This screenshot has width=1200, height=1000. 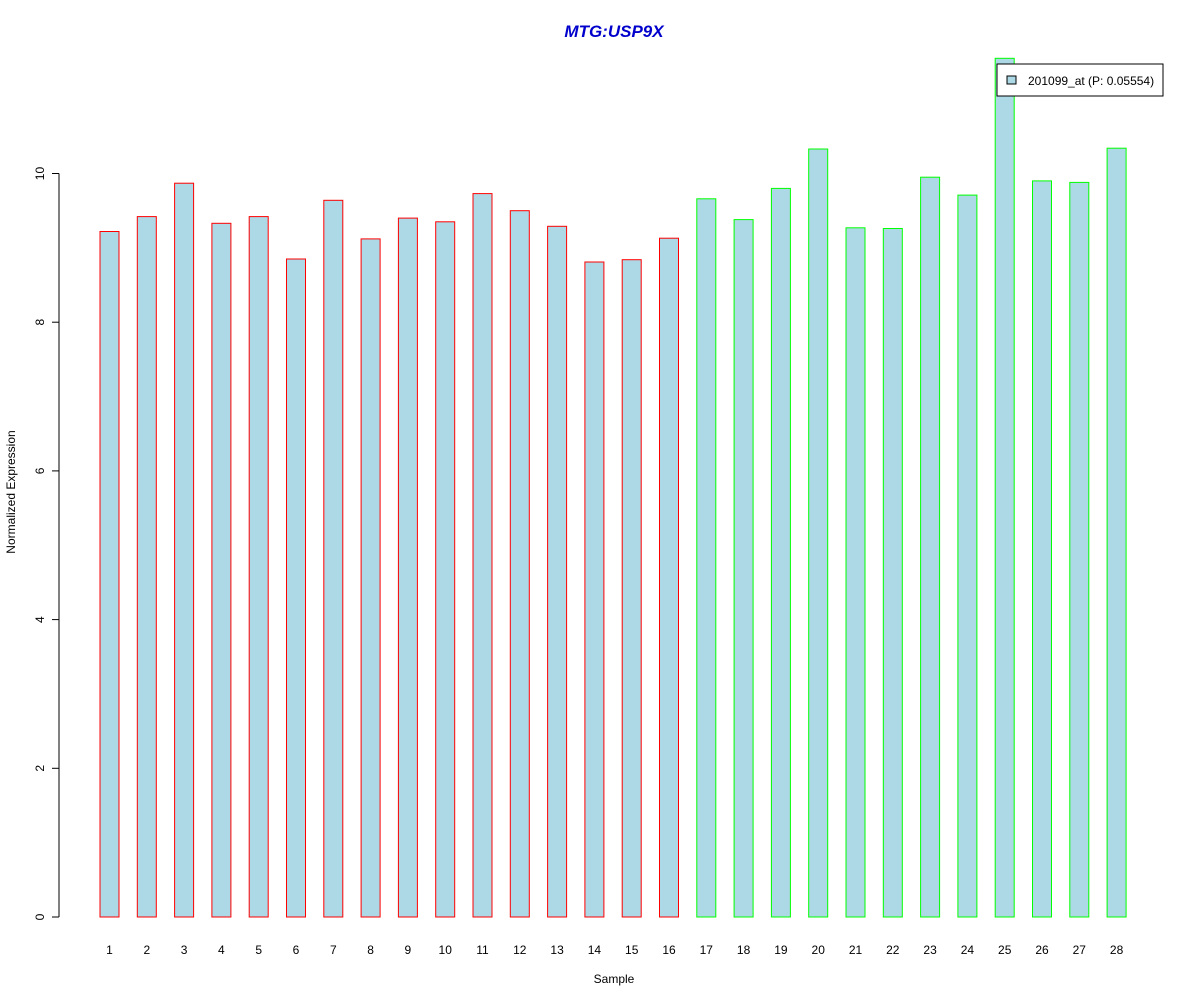 What do you see at coordinates (930, 950) in the screenshot?
I see `x-tick-label: 23` at bounding box center [930, 950].